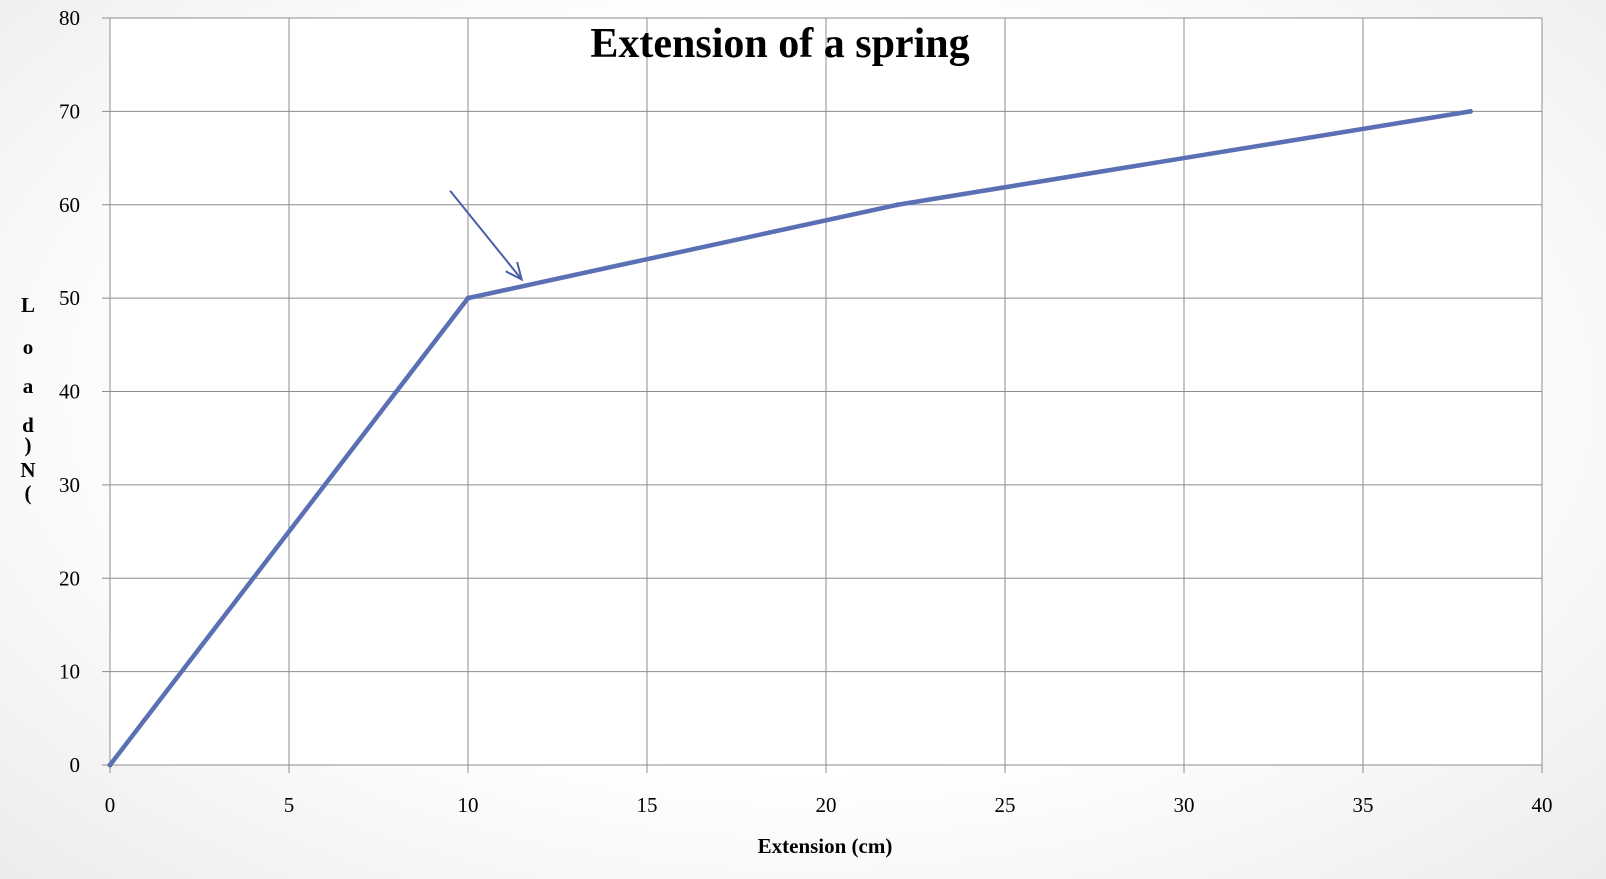 Image resolution: width=1606 pixels, height=879 pixels. I want to click on x-tick-label: 40, so click(1542, 805).